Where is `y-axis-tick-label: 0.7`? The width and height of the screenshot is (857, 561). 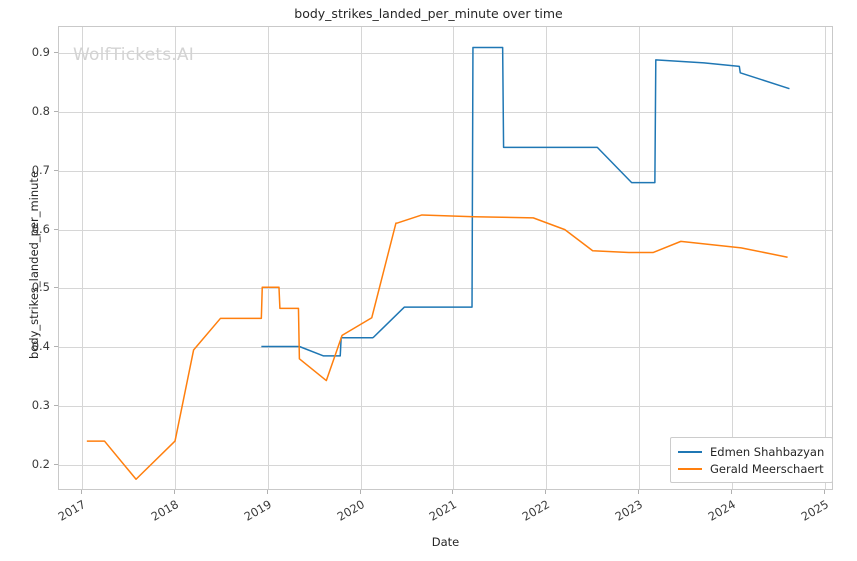
y-axis-tick-label: 0.7 is located at coordinates (40, 169).